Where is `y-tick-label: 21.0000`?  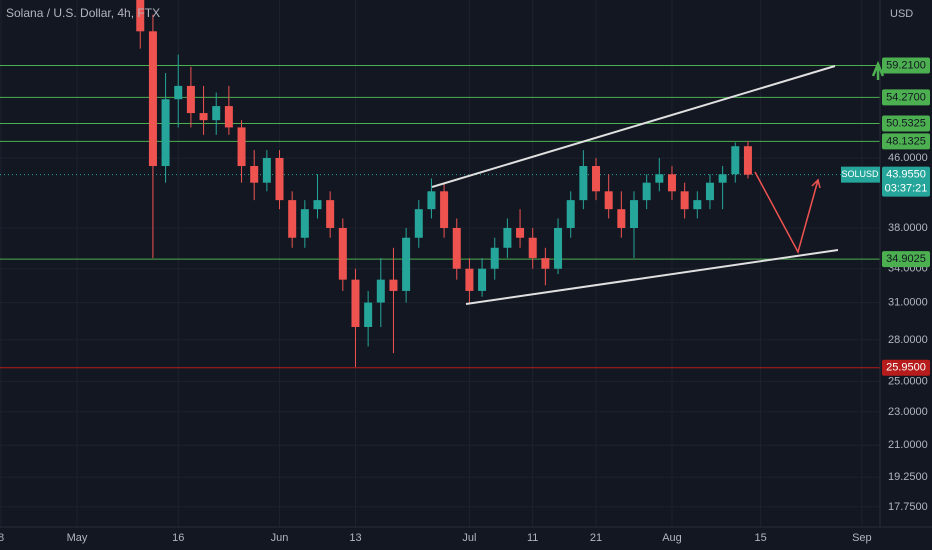
y-tick-label: 21.0000 is located at coordinates (908, 445).